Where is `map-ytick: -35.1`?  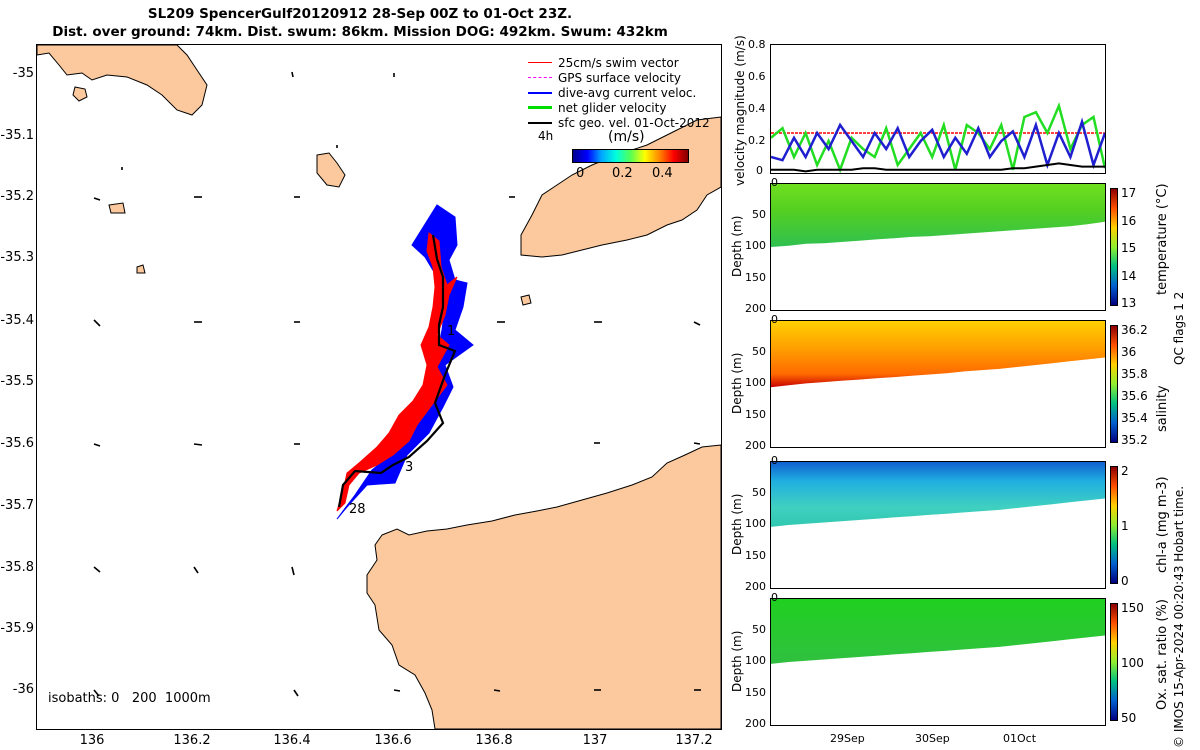
map-ytick: -35.1 is located at coordinates (17, 135).